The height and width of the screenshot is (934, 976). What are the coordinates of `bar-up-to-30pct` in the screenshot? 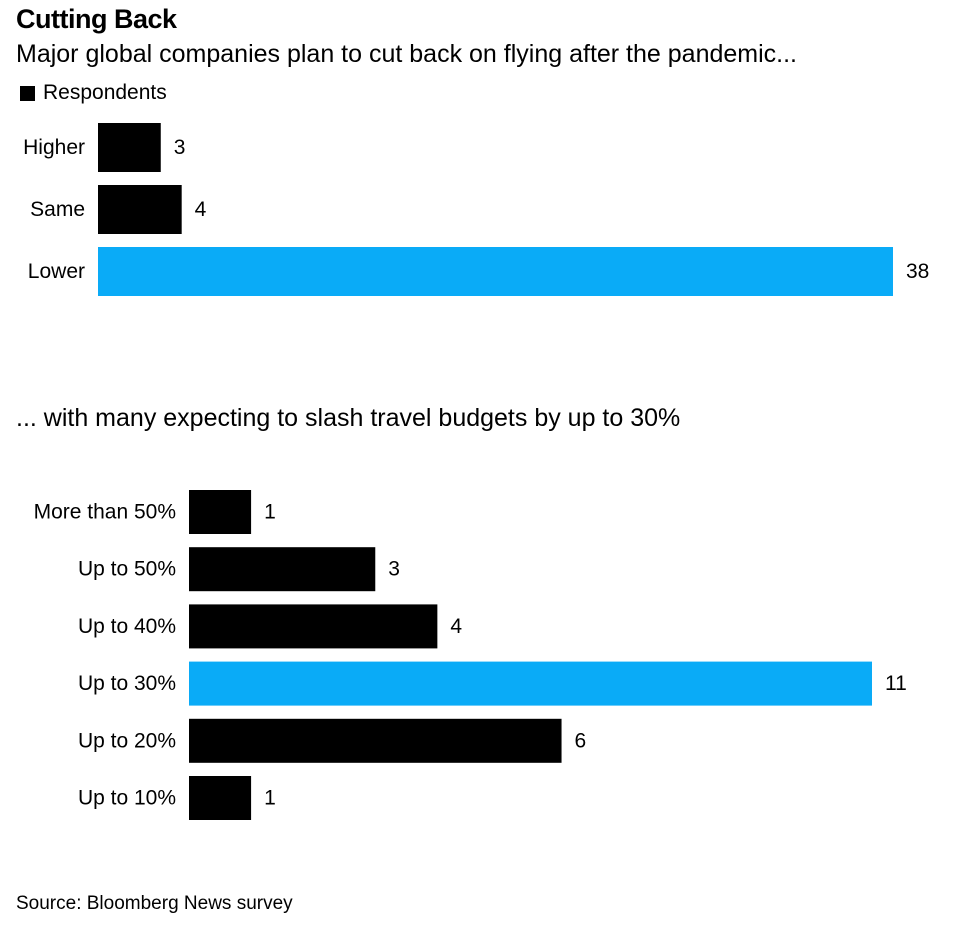 It's located at (530, 683).